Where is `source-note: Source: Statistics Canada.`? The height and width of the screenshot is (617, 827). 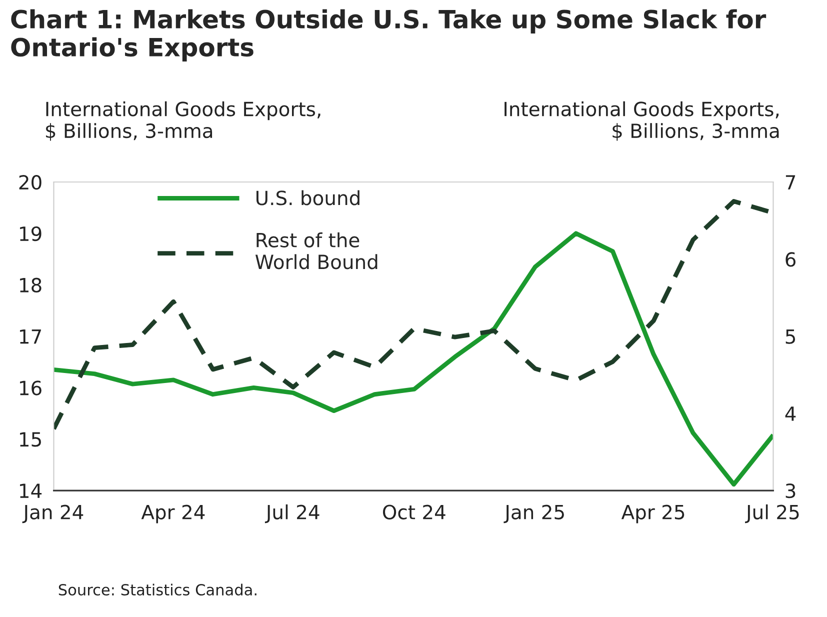
source-note: Source: Statistics Canada. is located at coordinates (157, 590).